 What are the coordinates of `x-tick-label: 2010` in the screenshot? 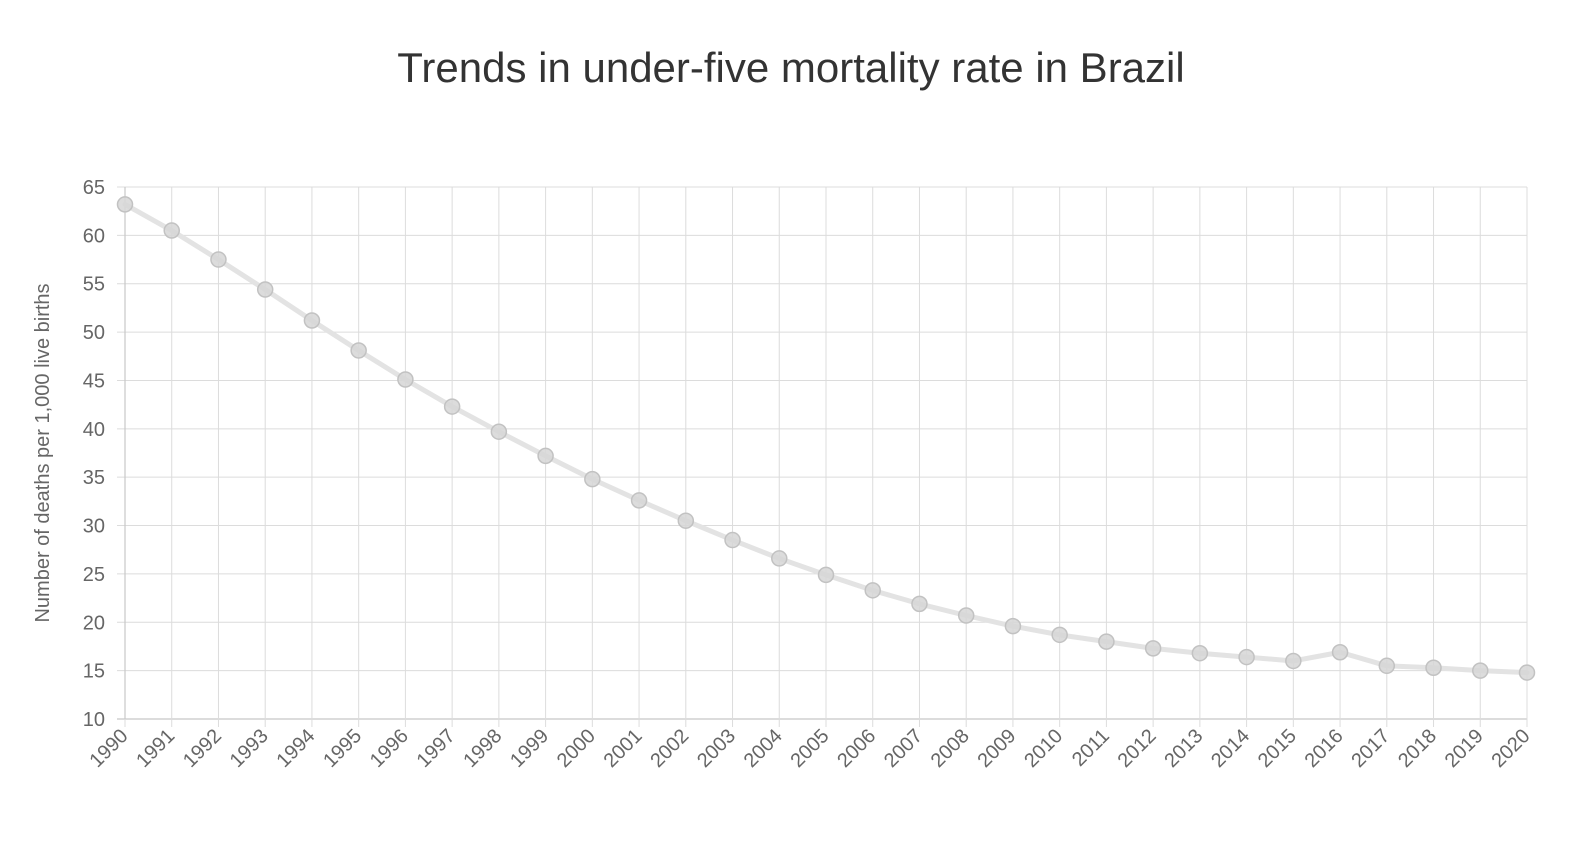 It's located at (1043, 748).